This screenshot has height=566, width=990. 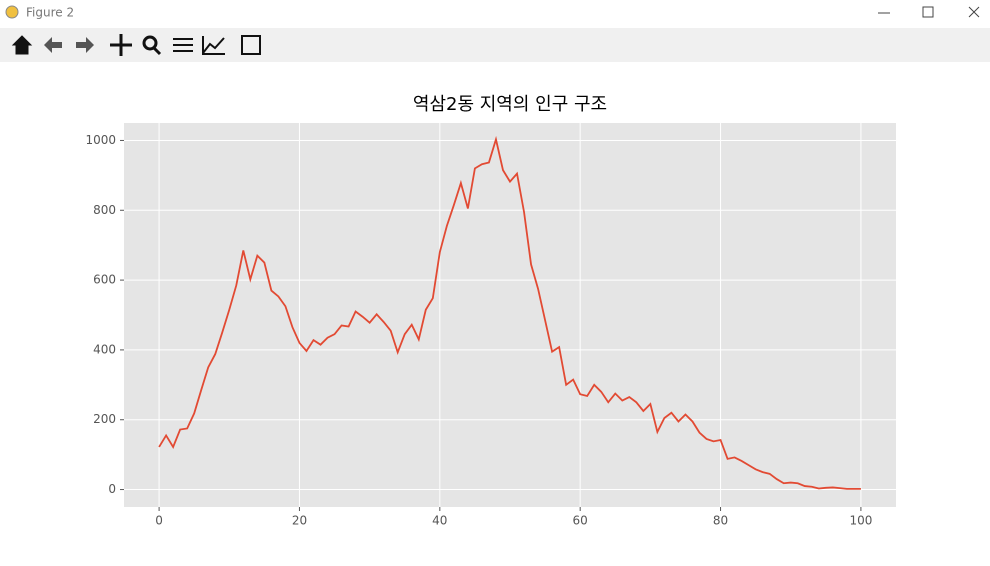 What do you see at coordinates (510, 104) in the screenshot?
I see `chart-title: 역삼2동 지역의 인구 구조` at bounding box center [510, 104].